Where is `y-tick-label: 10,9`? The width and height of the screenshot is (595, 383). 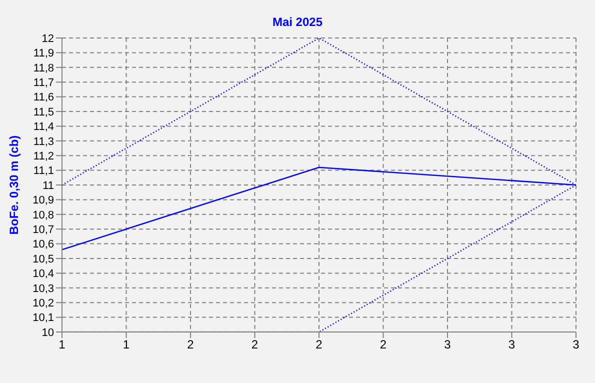 y-tick-label: 10,9 is located at coordinates (43, 200).